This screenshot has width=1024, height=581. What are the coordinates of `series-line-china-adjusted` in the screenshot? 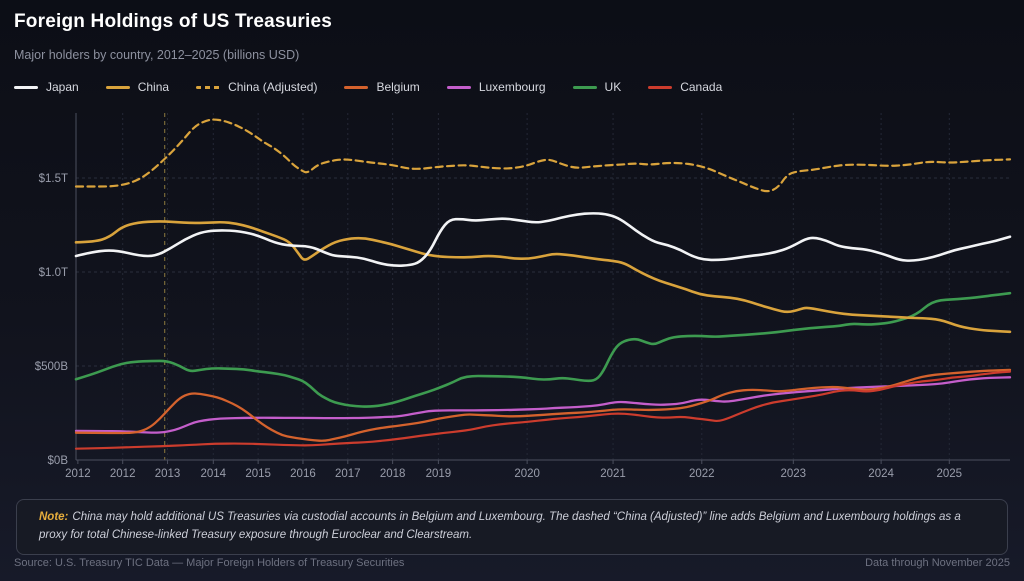 It's located at (543, 155).